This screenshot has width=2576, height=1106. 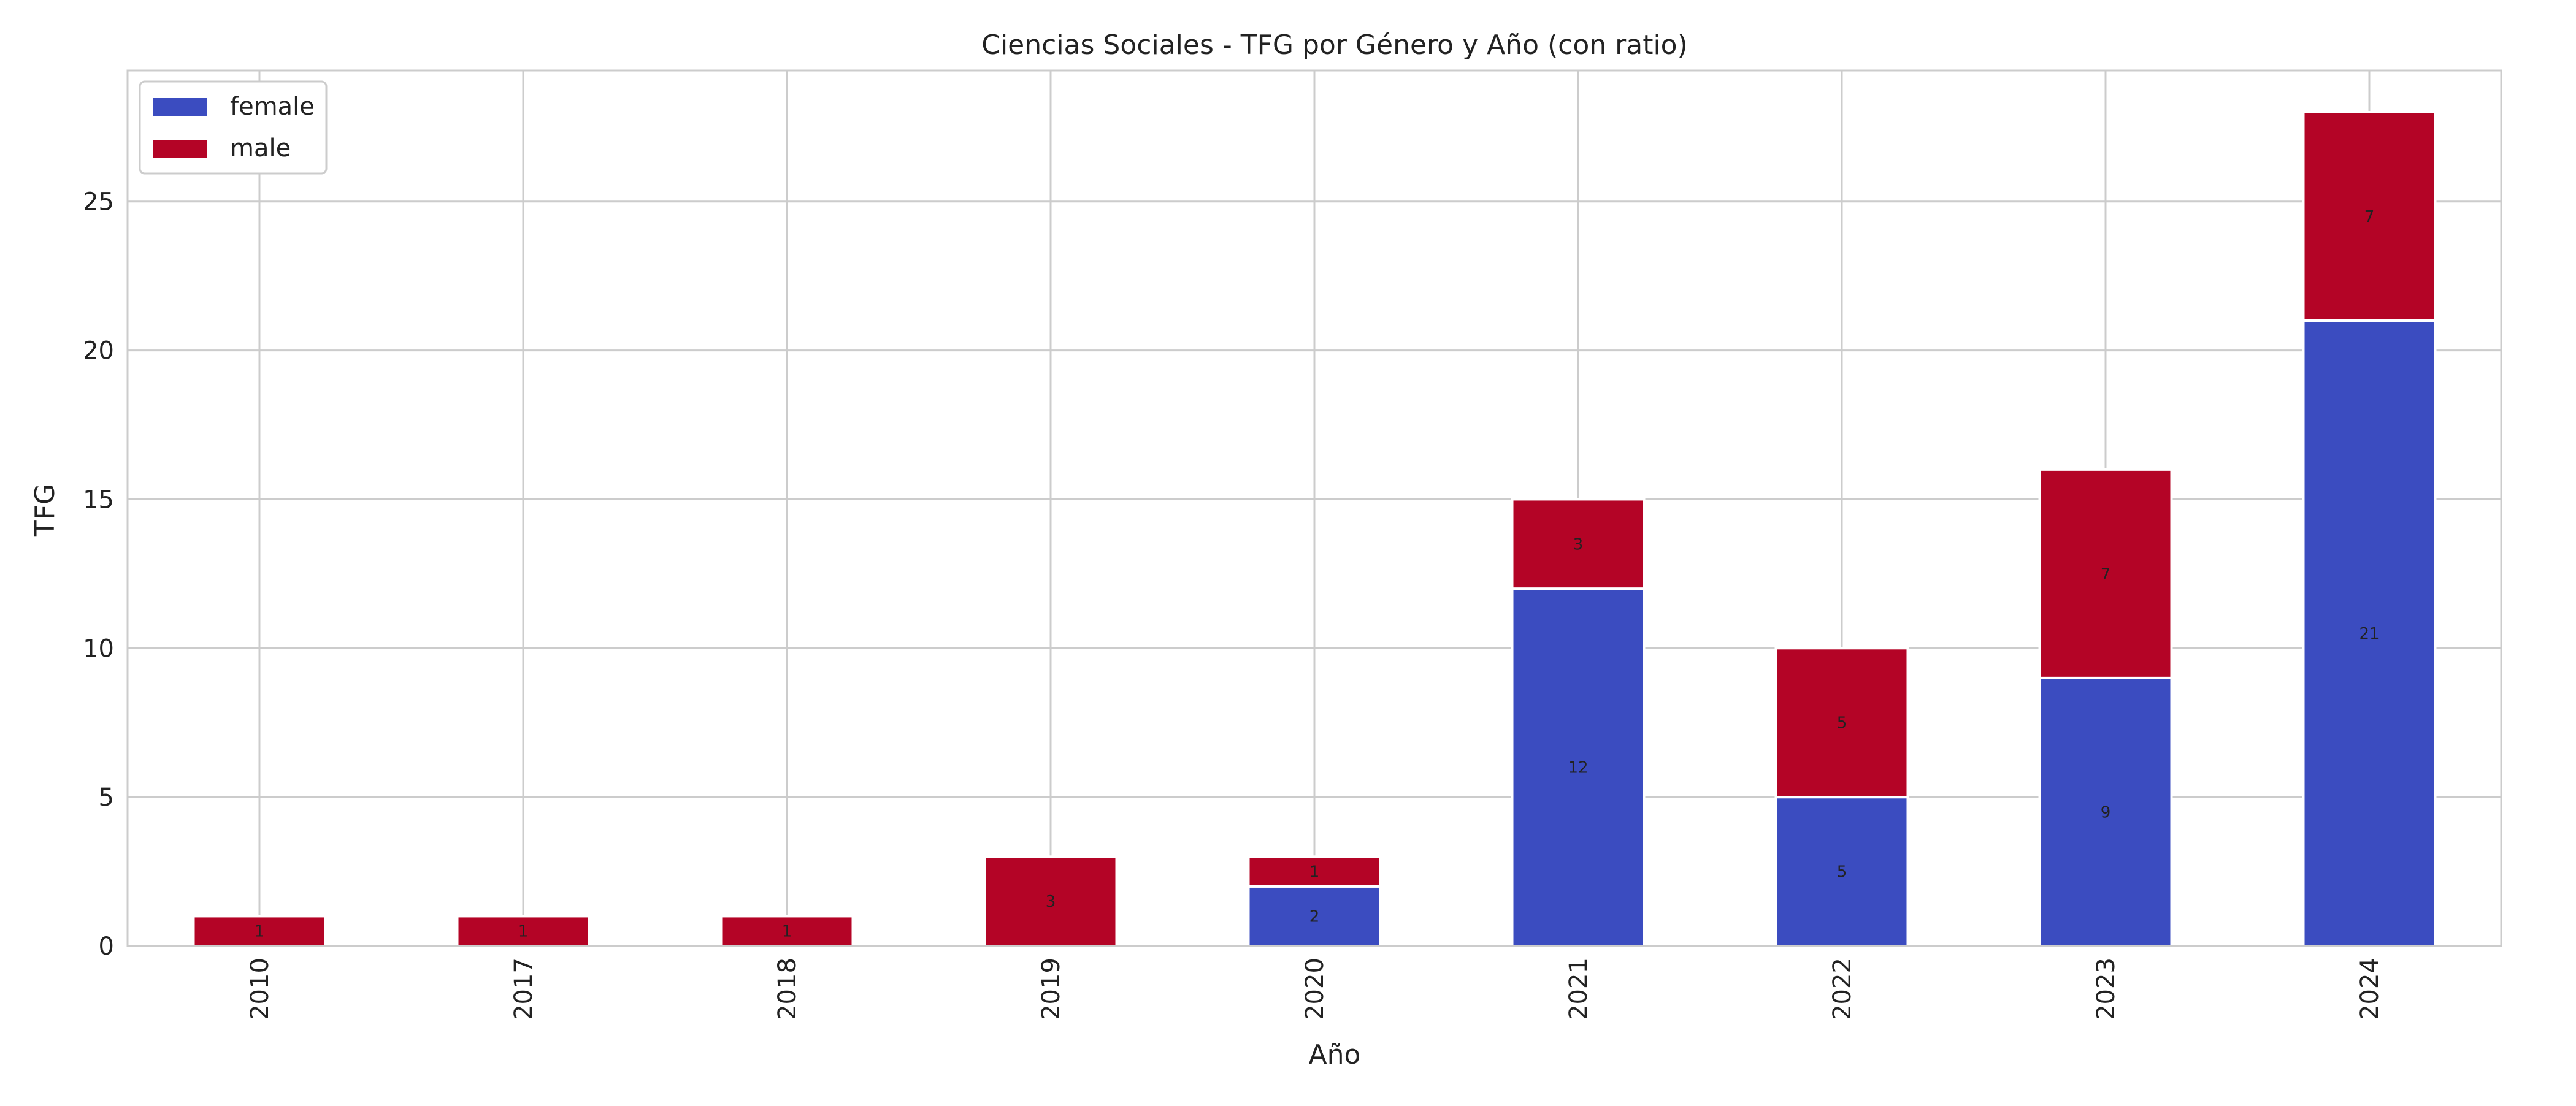 What do you see at coordinates (98, 649) in the screenshot?
I see `y-tick-label: 10` at bounding box center [98, 649].